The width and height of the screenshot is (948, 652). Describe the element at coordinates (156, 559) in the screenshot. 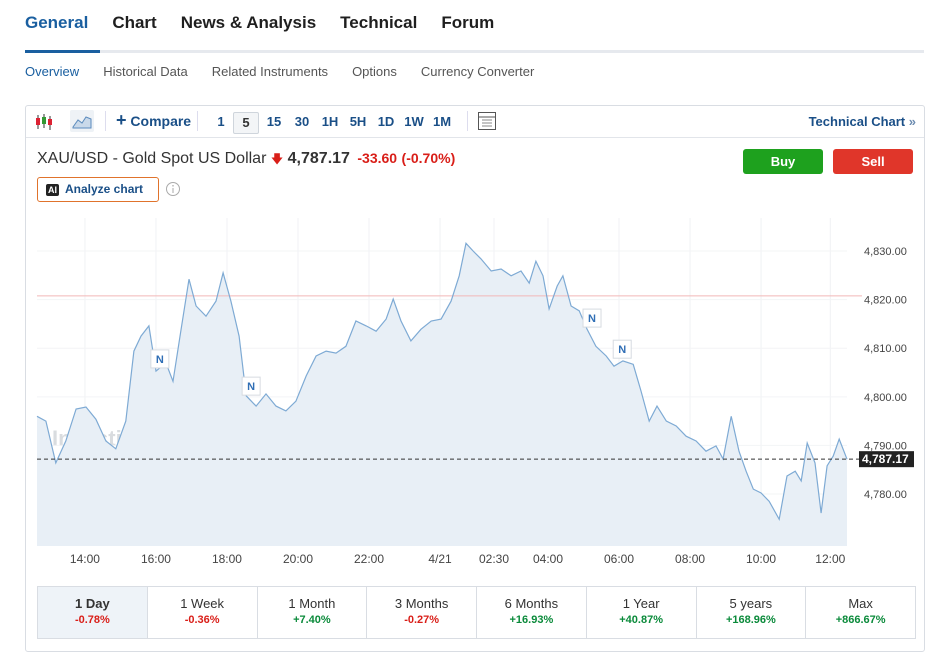

I see `x-tick-label: 16:00` at that location.